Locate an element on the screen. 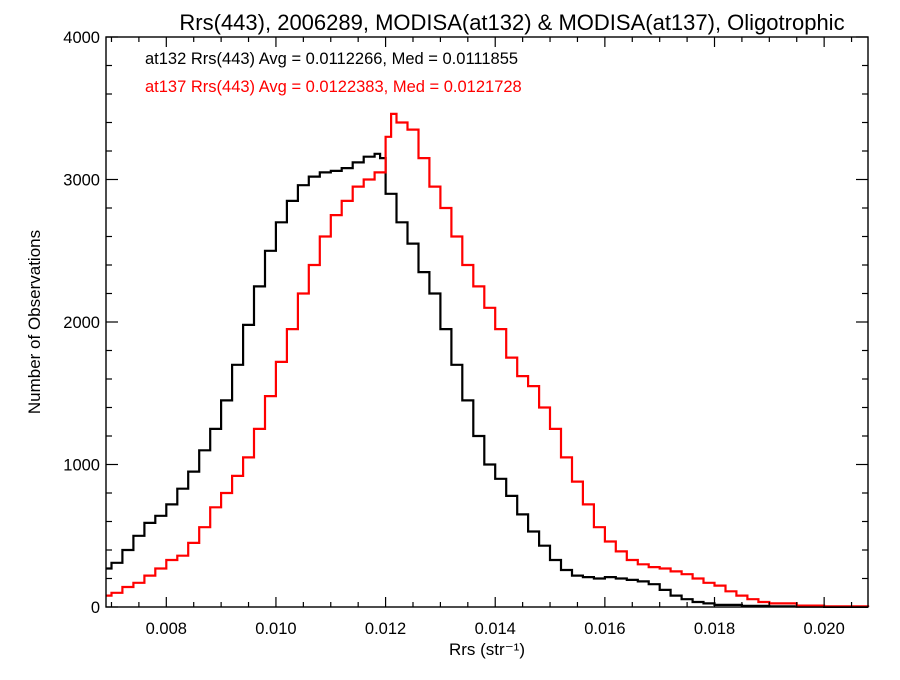 Image resolution: width=900 pixels, height=680 pixels. x-tick-label: 0.012 is located at coordinates (385, 629).